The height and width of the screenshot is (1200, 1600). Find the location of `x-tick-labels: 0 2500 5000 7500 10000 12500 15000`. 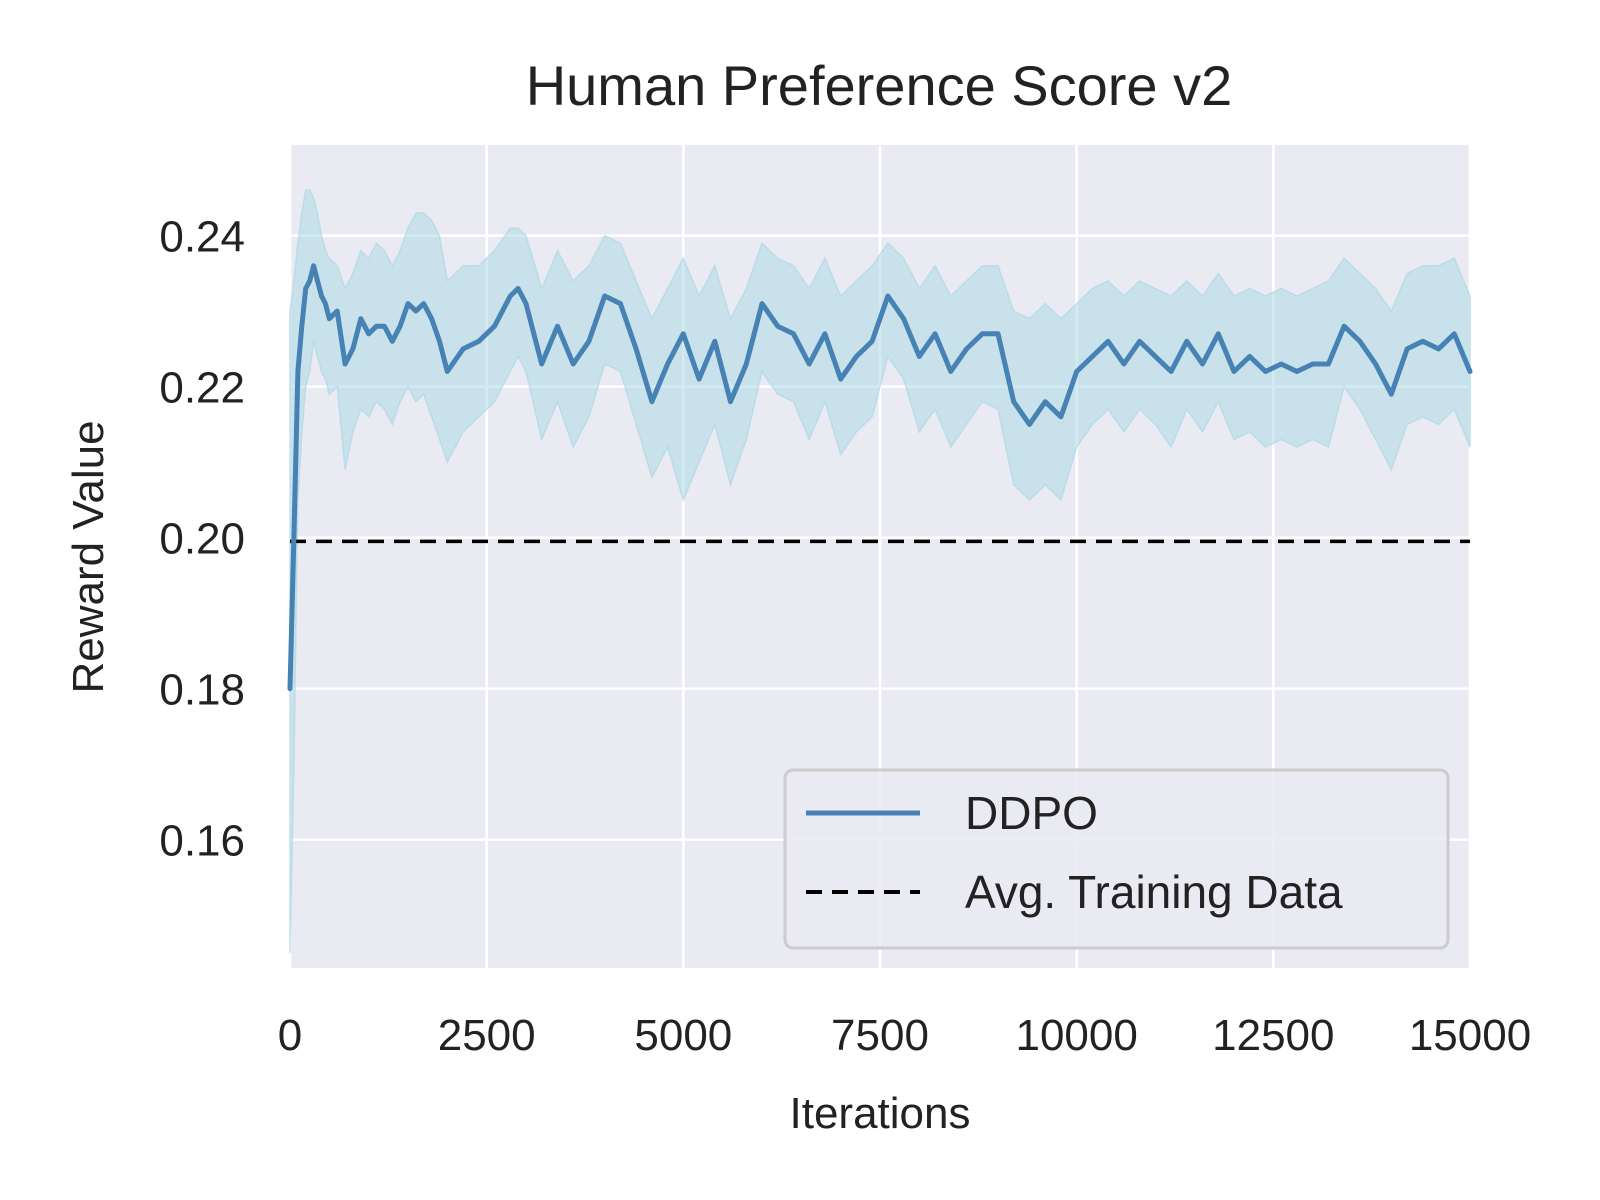

x-tick-labels: 0 2500 5000 7500 10000 12500 15000 is located at coordinates (904, 1035).